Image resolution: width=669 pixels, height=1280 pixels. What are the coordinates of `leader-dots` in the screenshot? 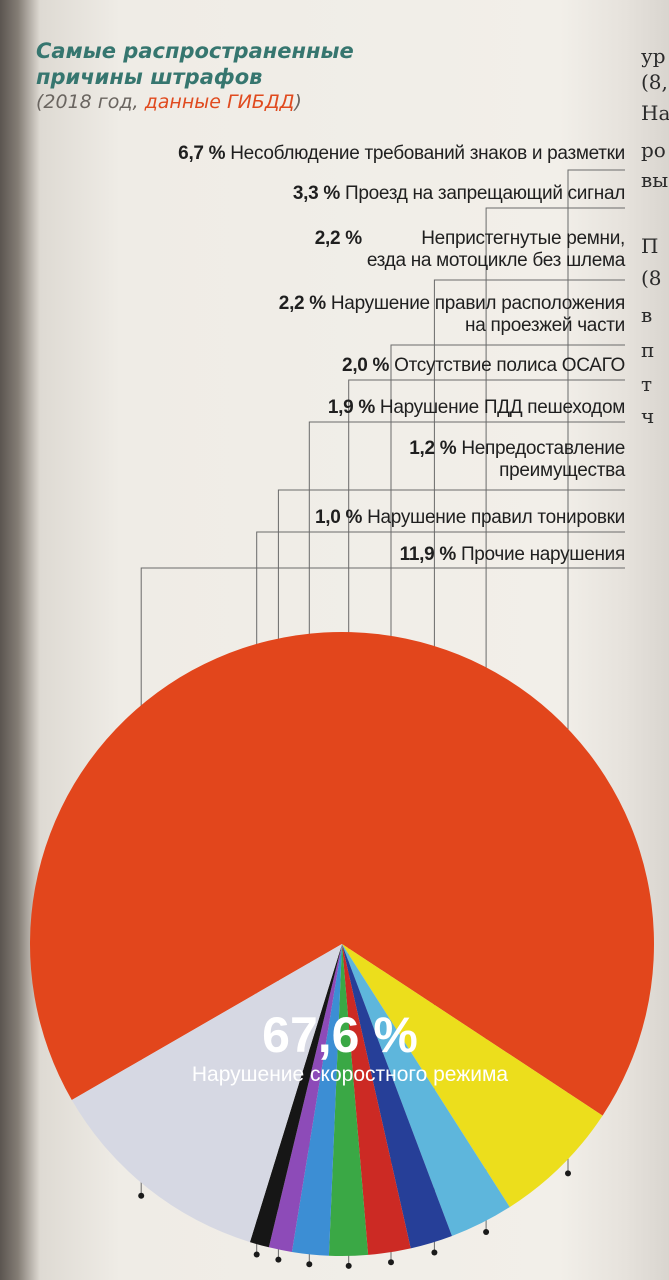 It's located at (354, 1219).